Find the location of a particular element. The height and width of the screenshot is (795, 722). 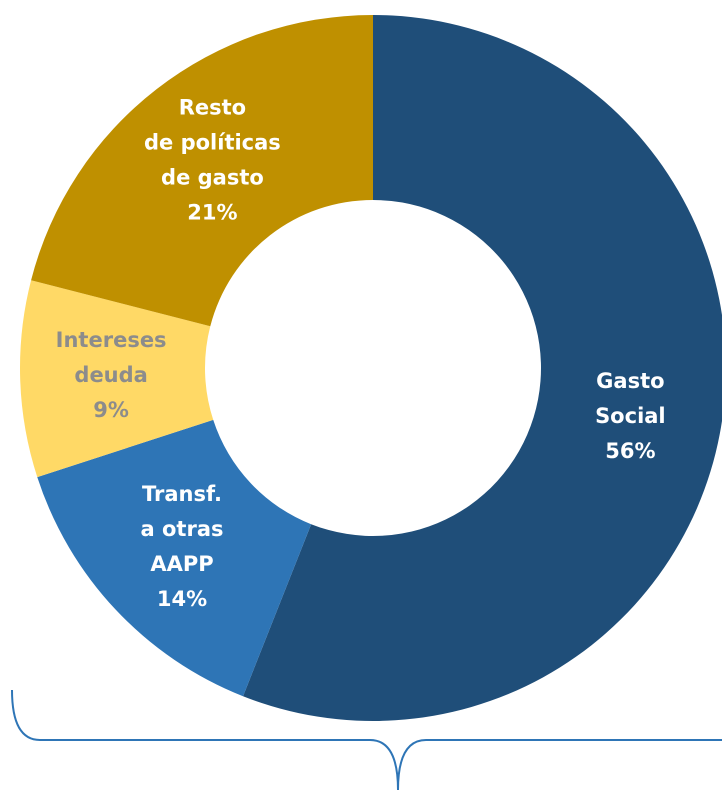

label-line: AAPP is located at coordinates (181, 564).